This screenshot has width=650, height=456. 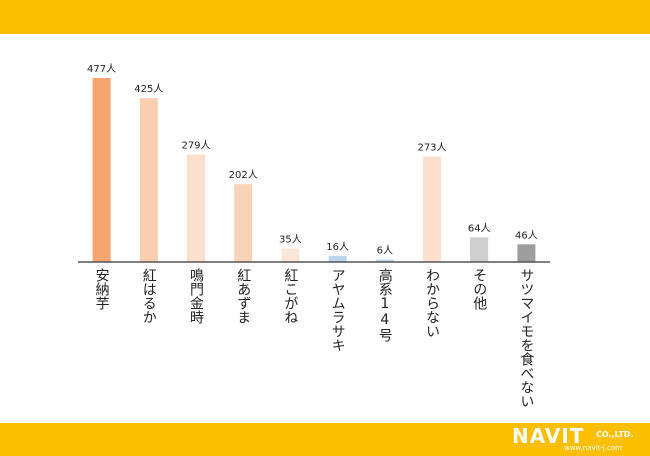 What do you see at coordinates (101, 69) in the screenshot?
I see `data-label-0: 477人` at bounding box center [101, 69].